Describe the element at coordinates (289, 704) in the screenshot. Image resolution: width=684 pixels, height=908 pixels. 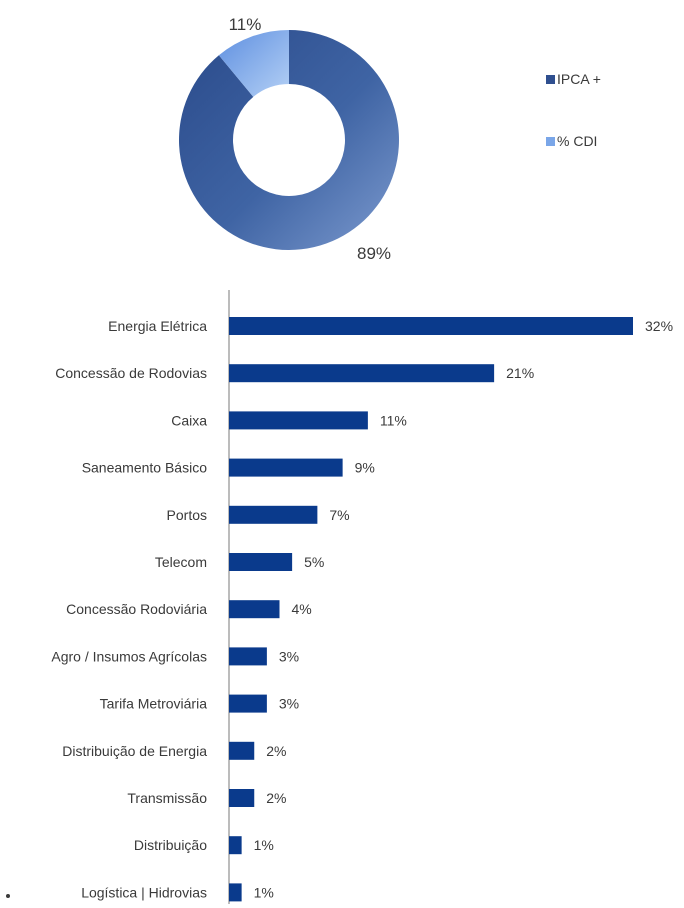
I see `value-label-8: 3%` at that location.